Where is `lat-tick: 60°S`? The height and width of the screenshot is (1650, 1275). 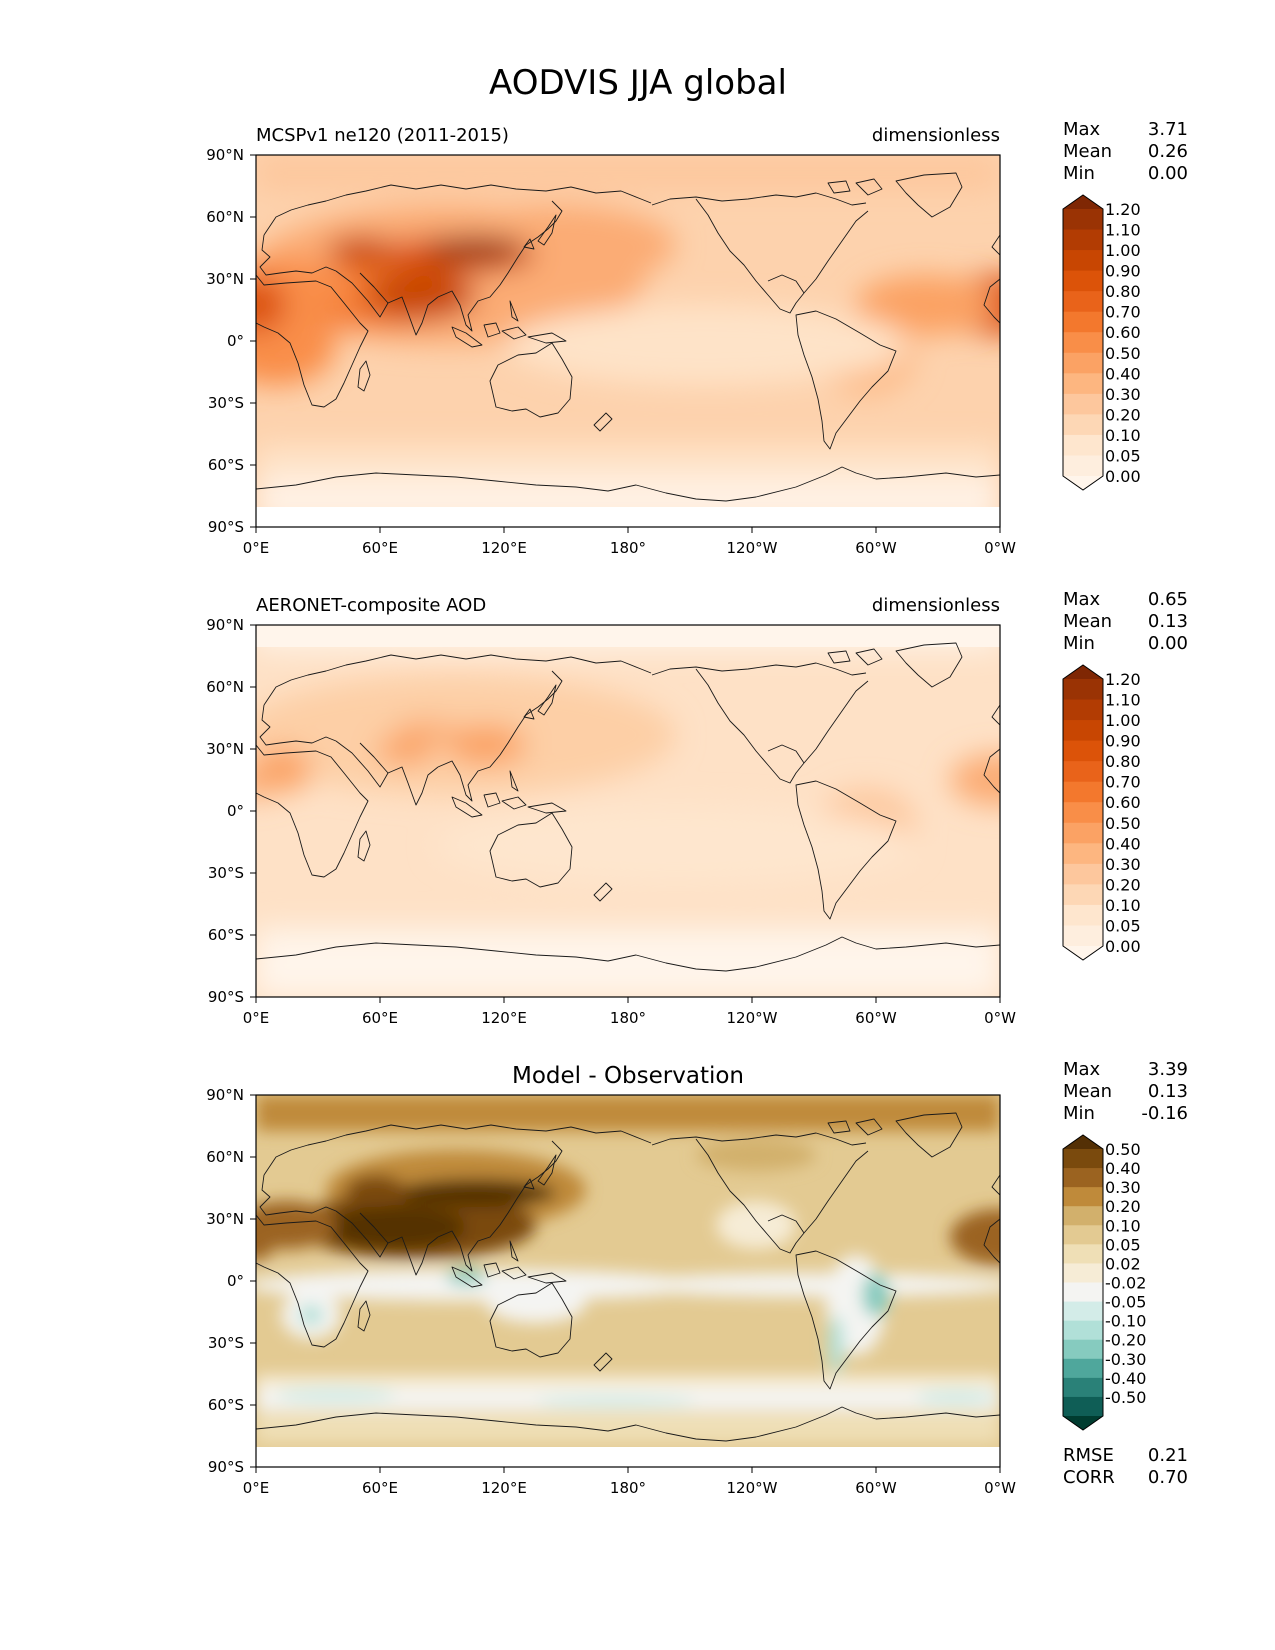
lat-tick: 60°S is located at coordinates (232, 465).